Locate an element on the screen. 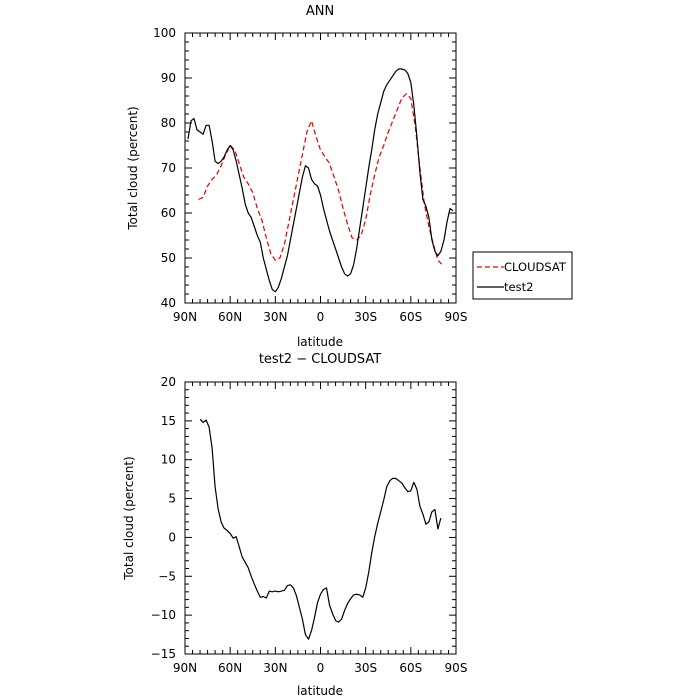 This screenshot has width=700, height=700. legend-label-test2: test2 is located at coordinates (518, 287).